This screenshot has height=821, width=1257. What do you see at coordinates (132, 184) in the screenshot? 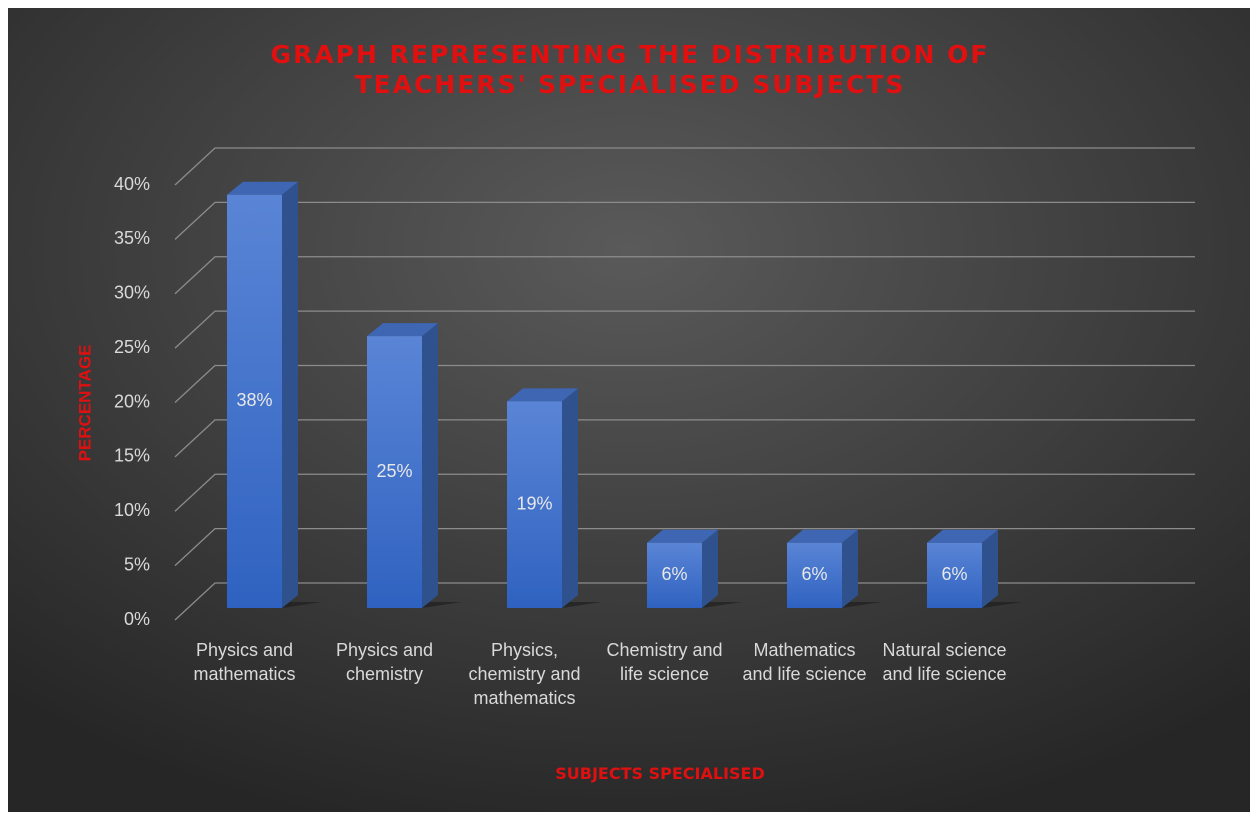
I see `y-tick-label: 40%` at bounding box center [132, 184].